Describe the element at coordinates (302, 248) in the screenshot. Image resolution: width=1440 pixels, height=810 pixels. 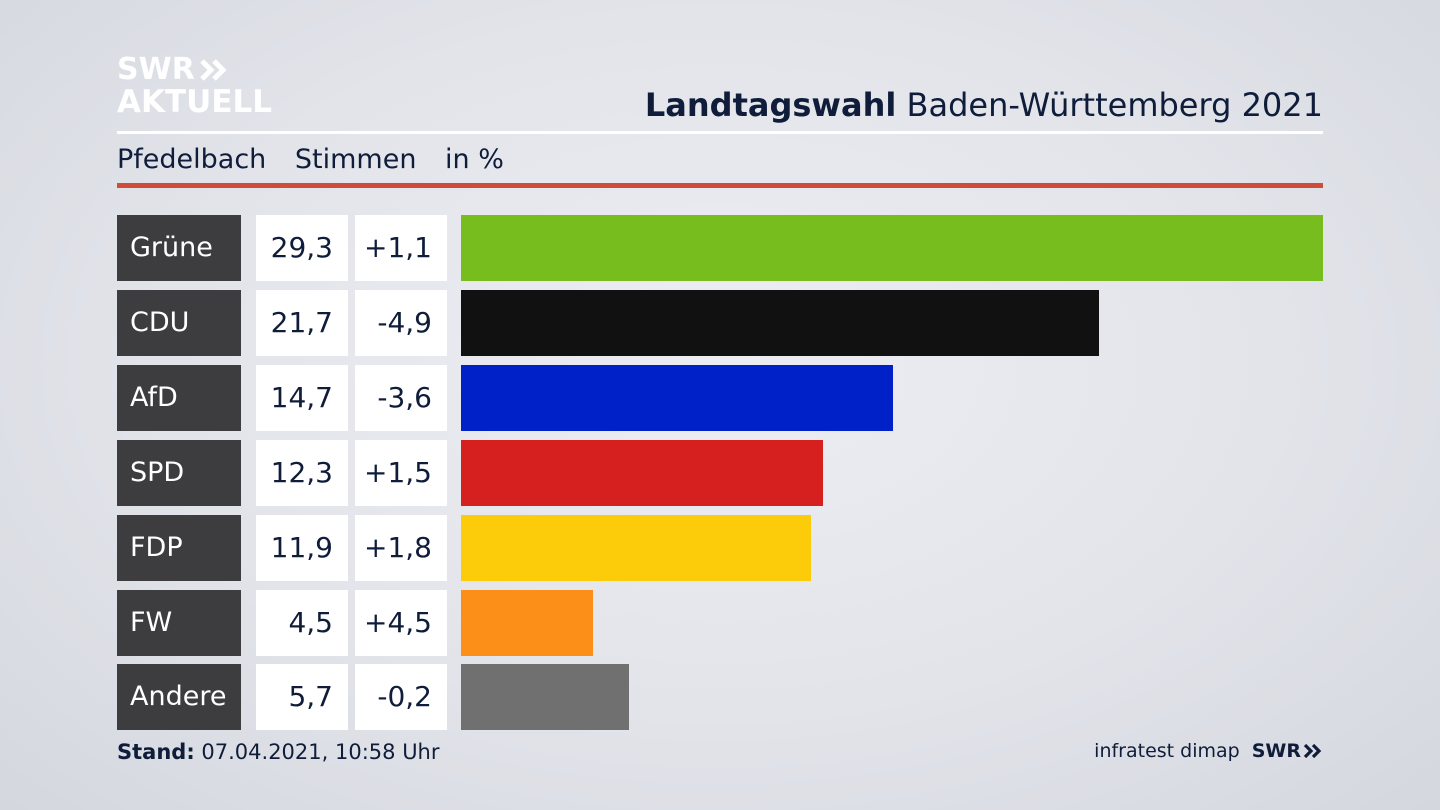
I see `vote-share-label: 29,3` at that location.